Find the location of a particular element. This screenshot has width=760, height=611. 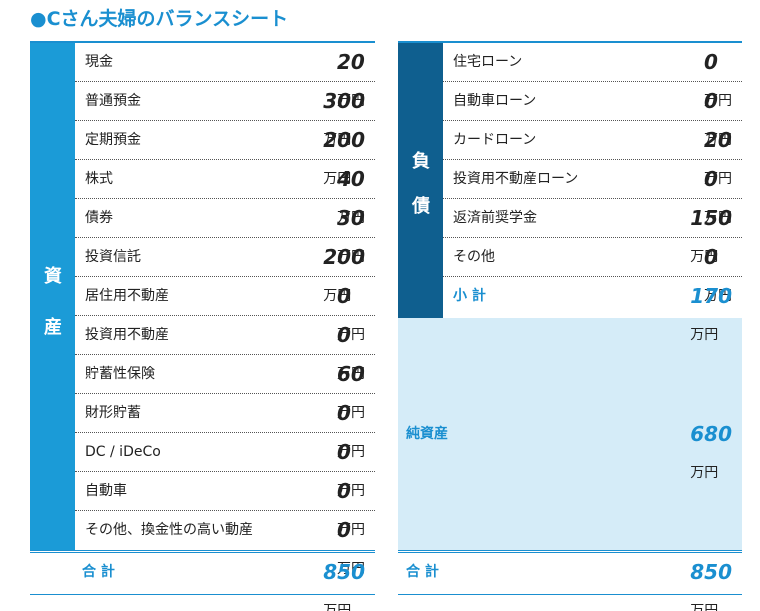

amount-number: 30 is located at coordinates (351, 218).